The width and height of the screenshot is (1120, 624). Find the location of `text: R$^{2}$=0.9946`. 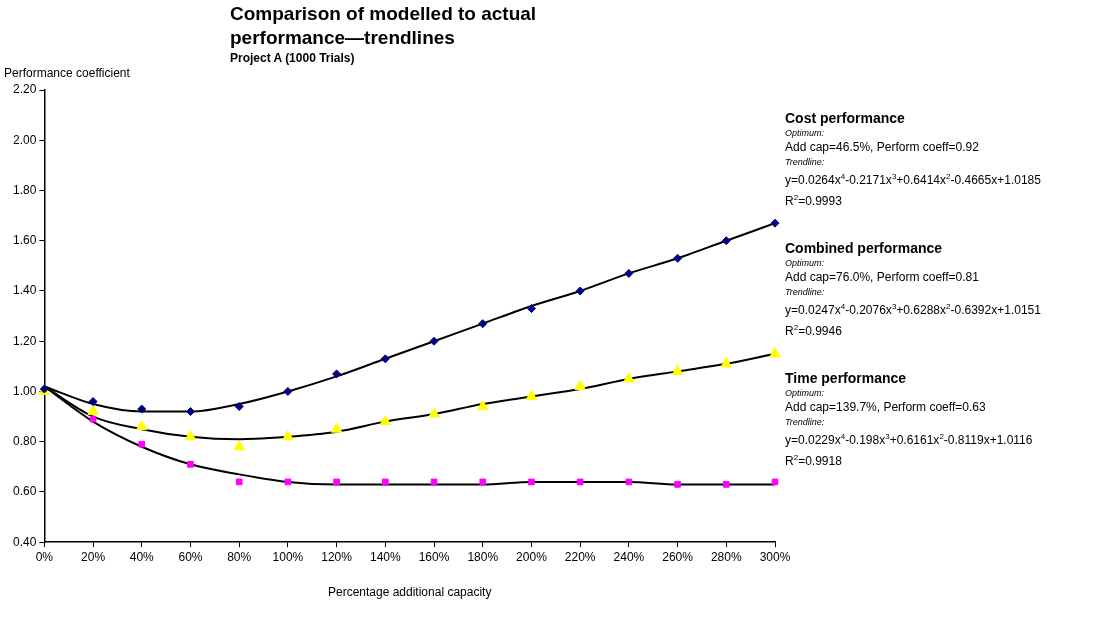

text: R$^{2}$=0.9946 is located at coordinates (814, 331).